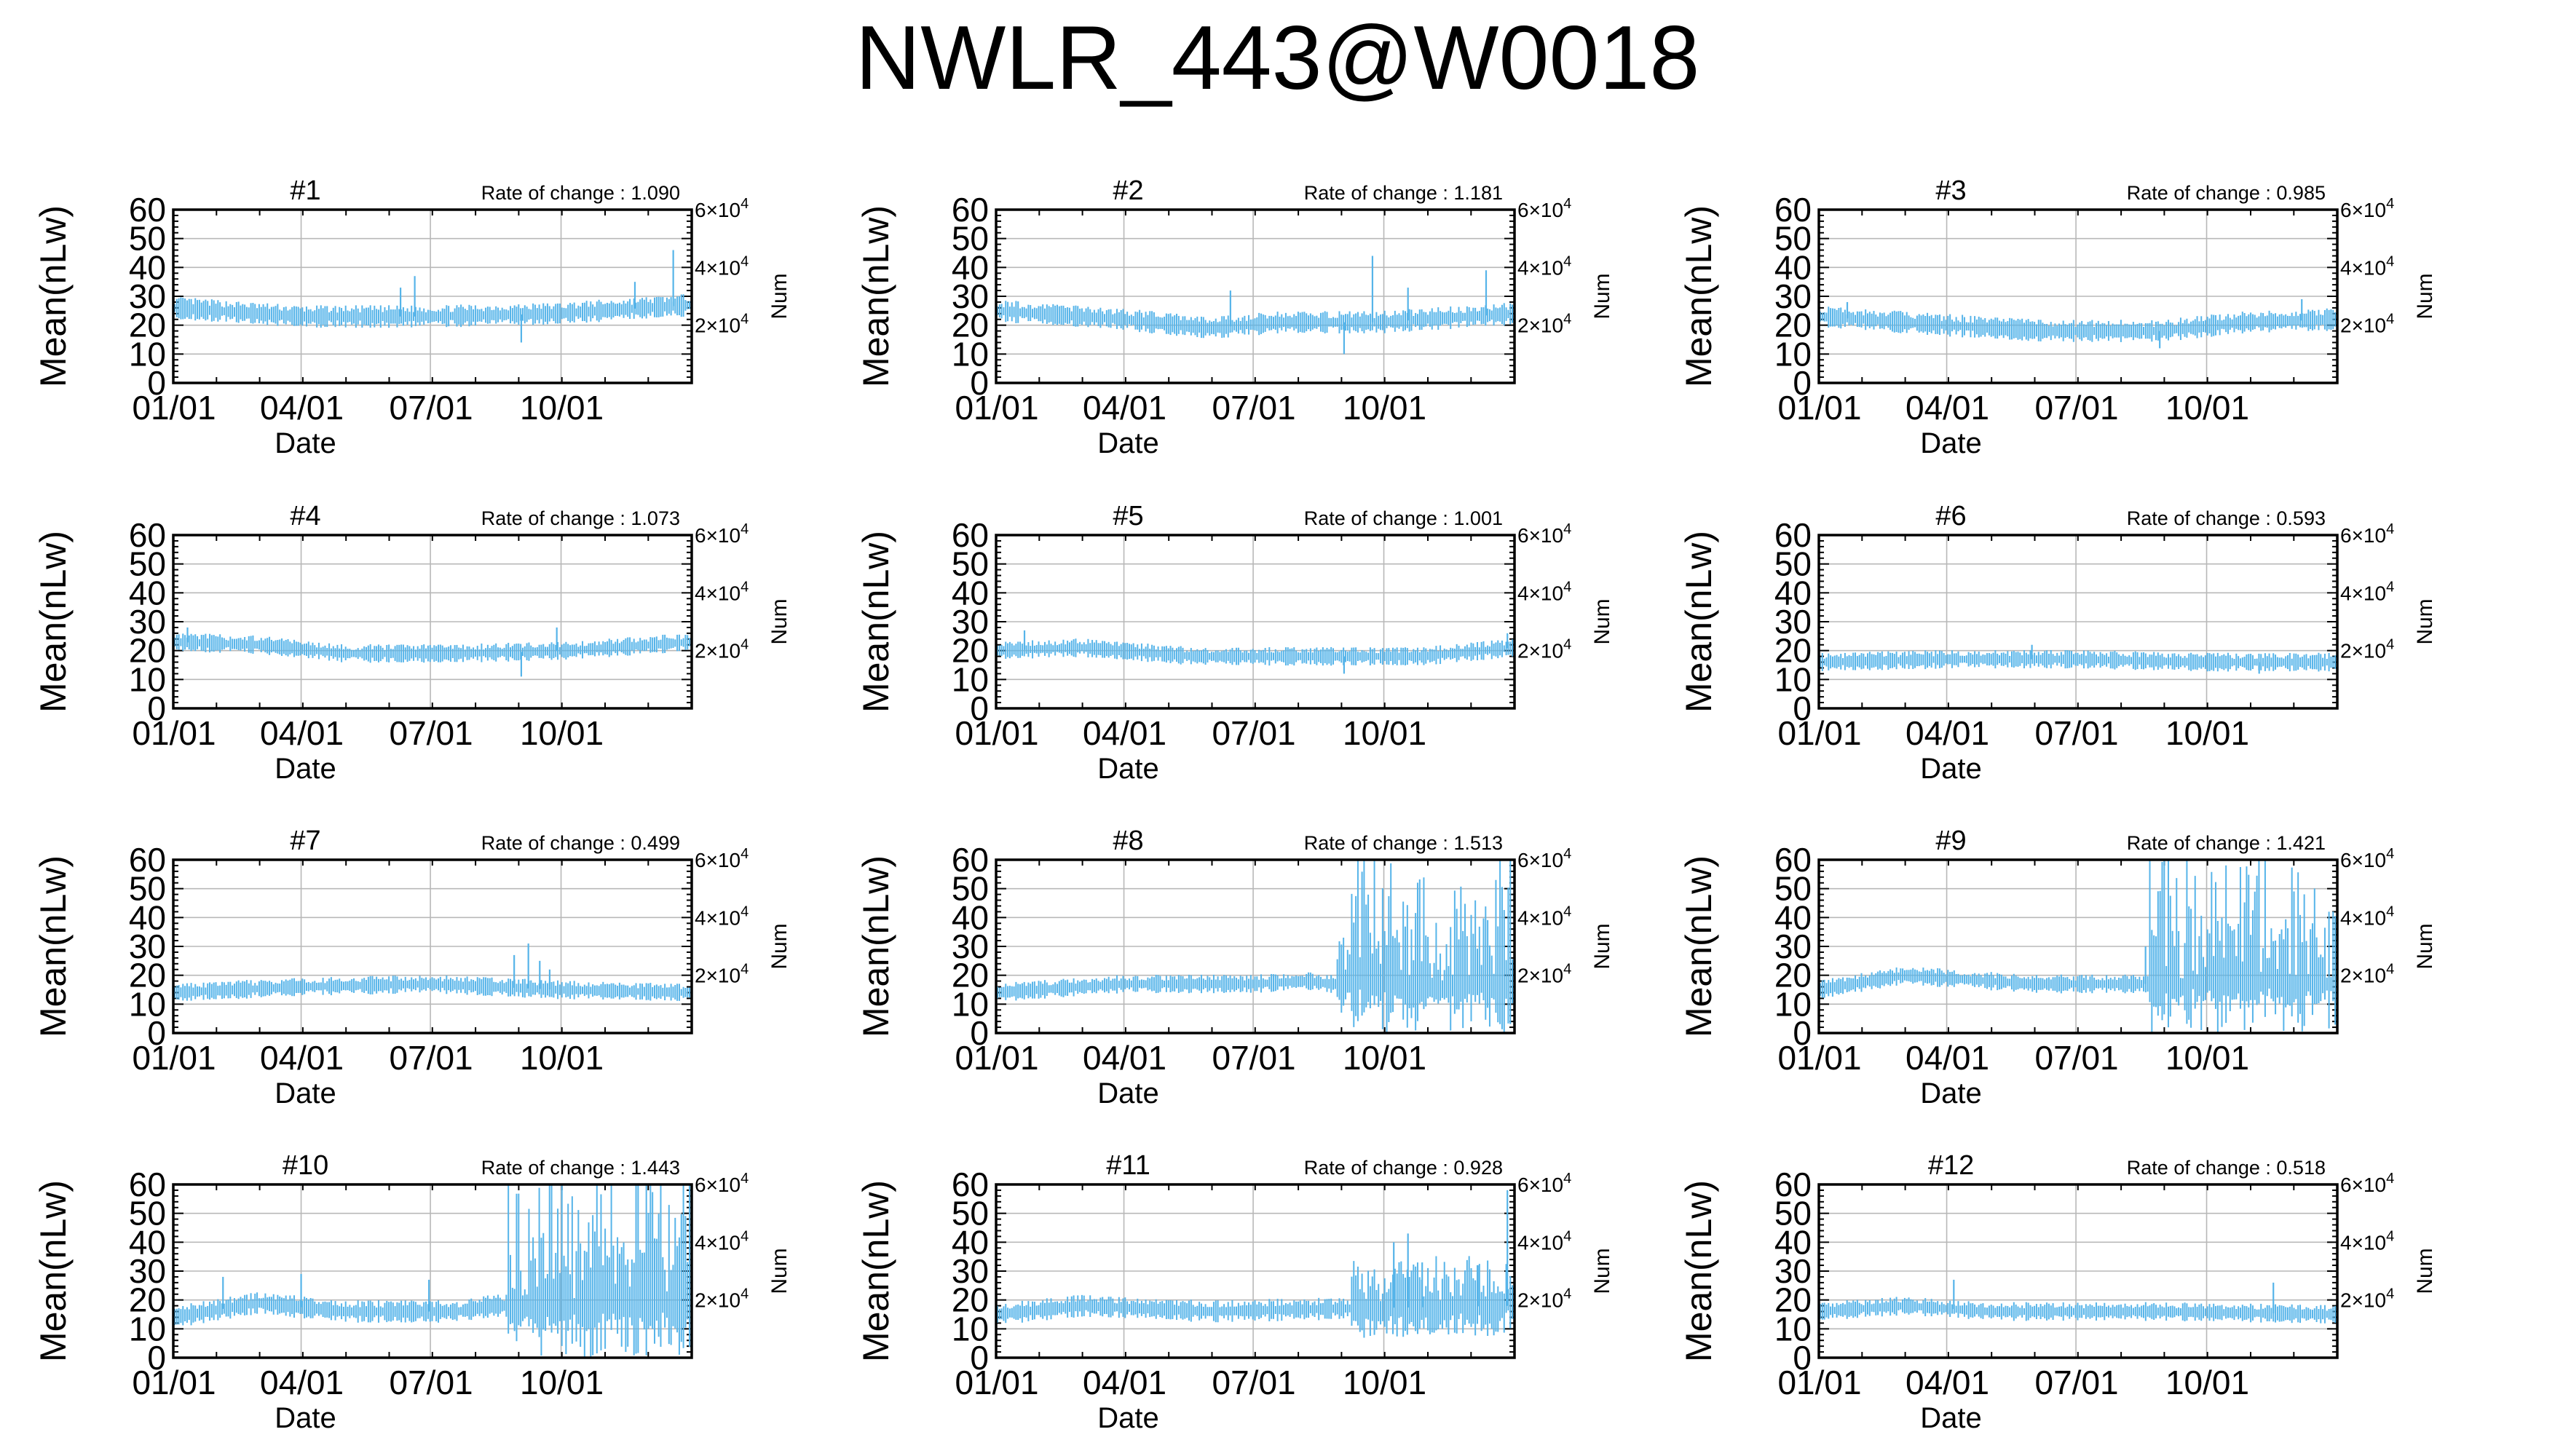  What do you see at coordinates (1277, 58) in the screenshot?
I see `figure-title: NWLR_443@W0018` at bounding box center [1277, 58].